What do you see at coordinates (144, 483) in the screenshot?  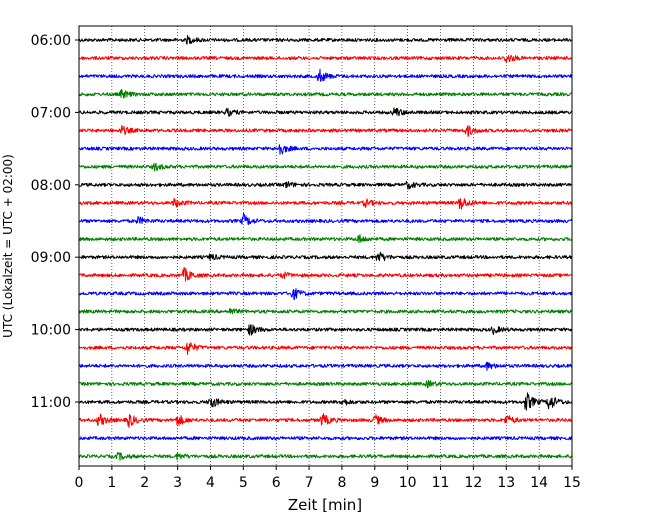 I see `x-tick-label: 2` at bounding box center [144, 483].